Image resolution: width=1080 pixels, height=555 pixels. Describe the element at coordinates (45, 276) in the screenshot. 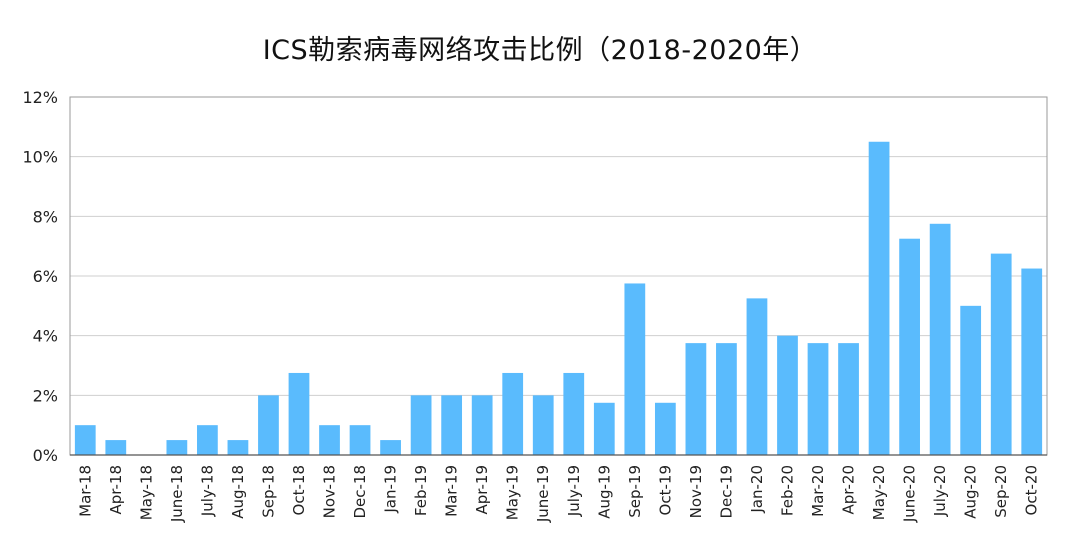

I see `y-tick-label: 6%` at that location.